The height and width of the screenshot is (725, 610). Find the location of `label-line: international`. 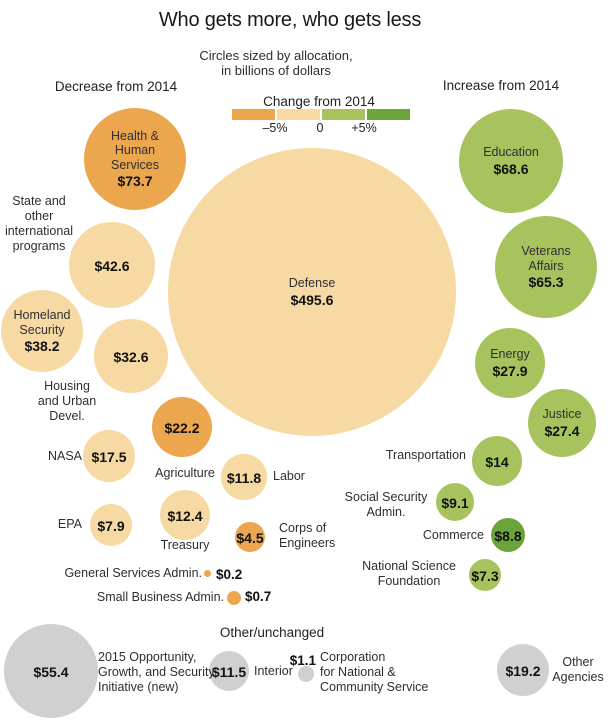

label-line: international is located at coordinates (39, 231).